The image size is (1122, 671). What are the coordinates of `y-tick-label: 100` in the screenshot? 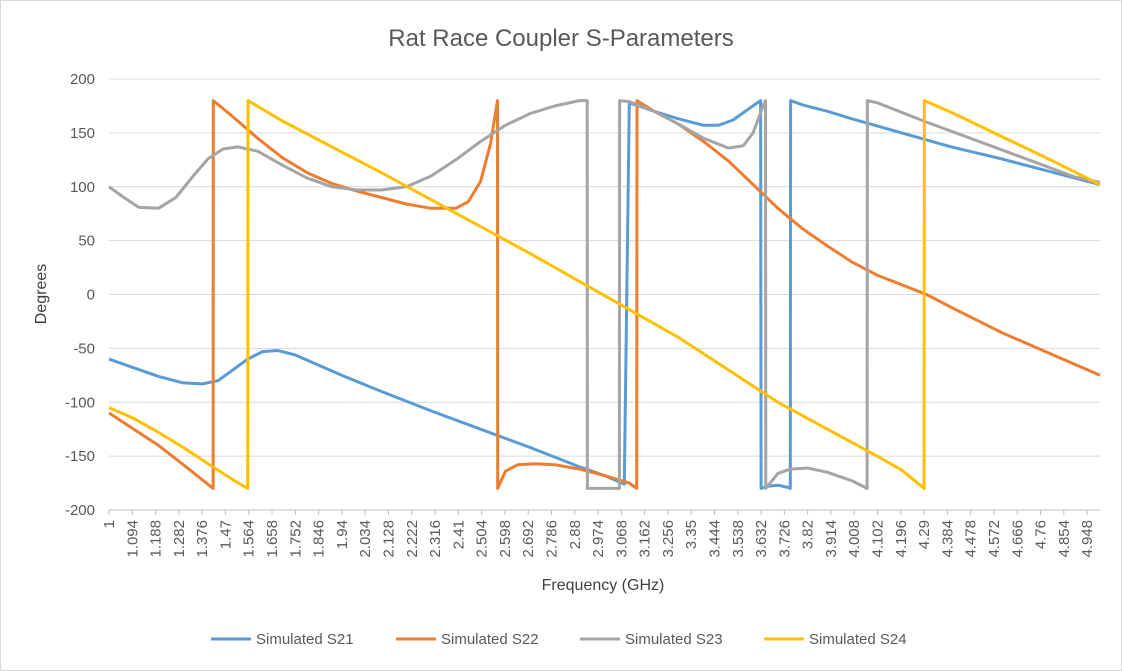 It's located at (82, 187).